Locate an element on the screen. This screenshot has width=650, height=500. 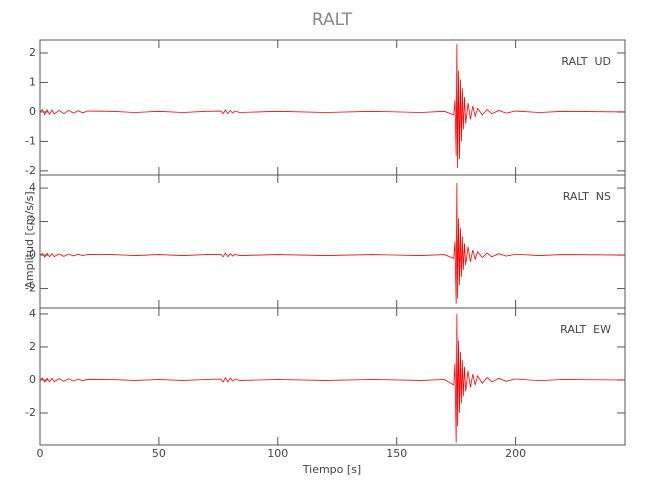
x-tick-label: 150 is located at coordinates (396, 453).